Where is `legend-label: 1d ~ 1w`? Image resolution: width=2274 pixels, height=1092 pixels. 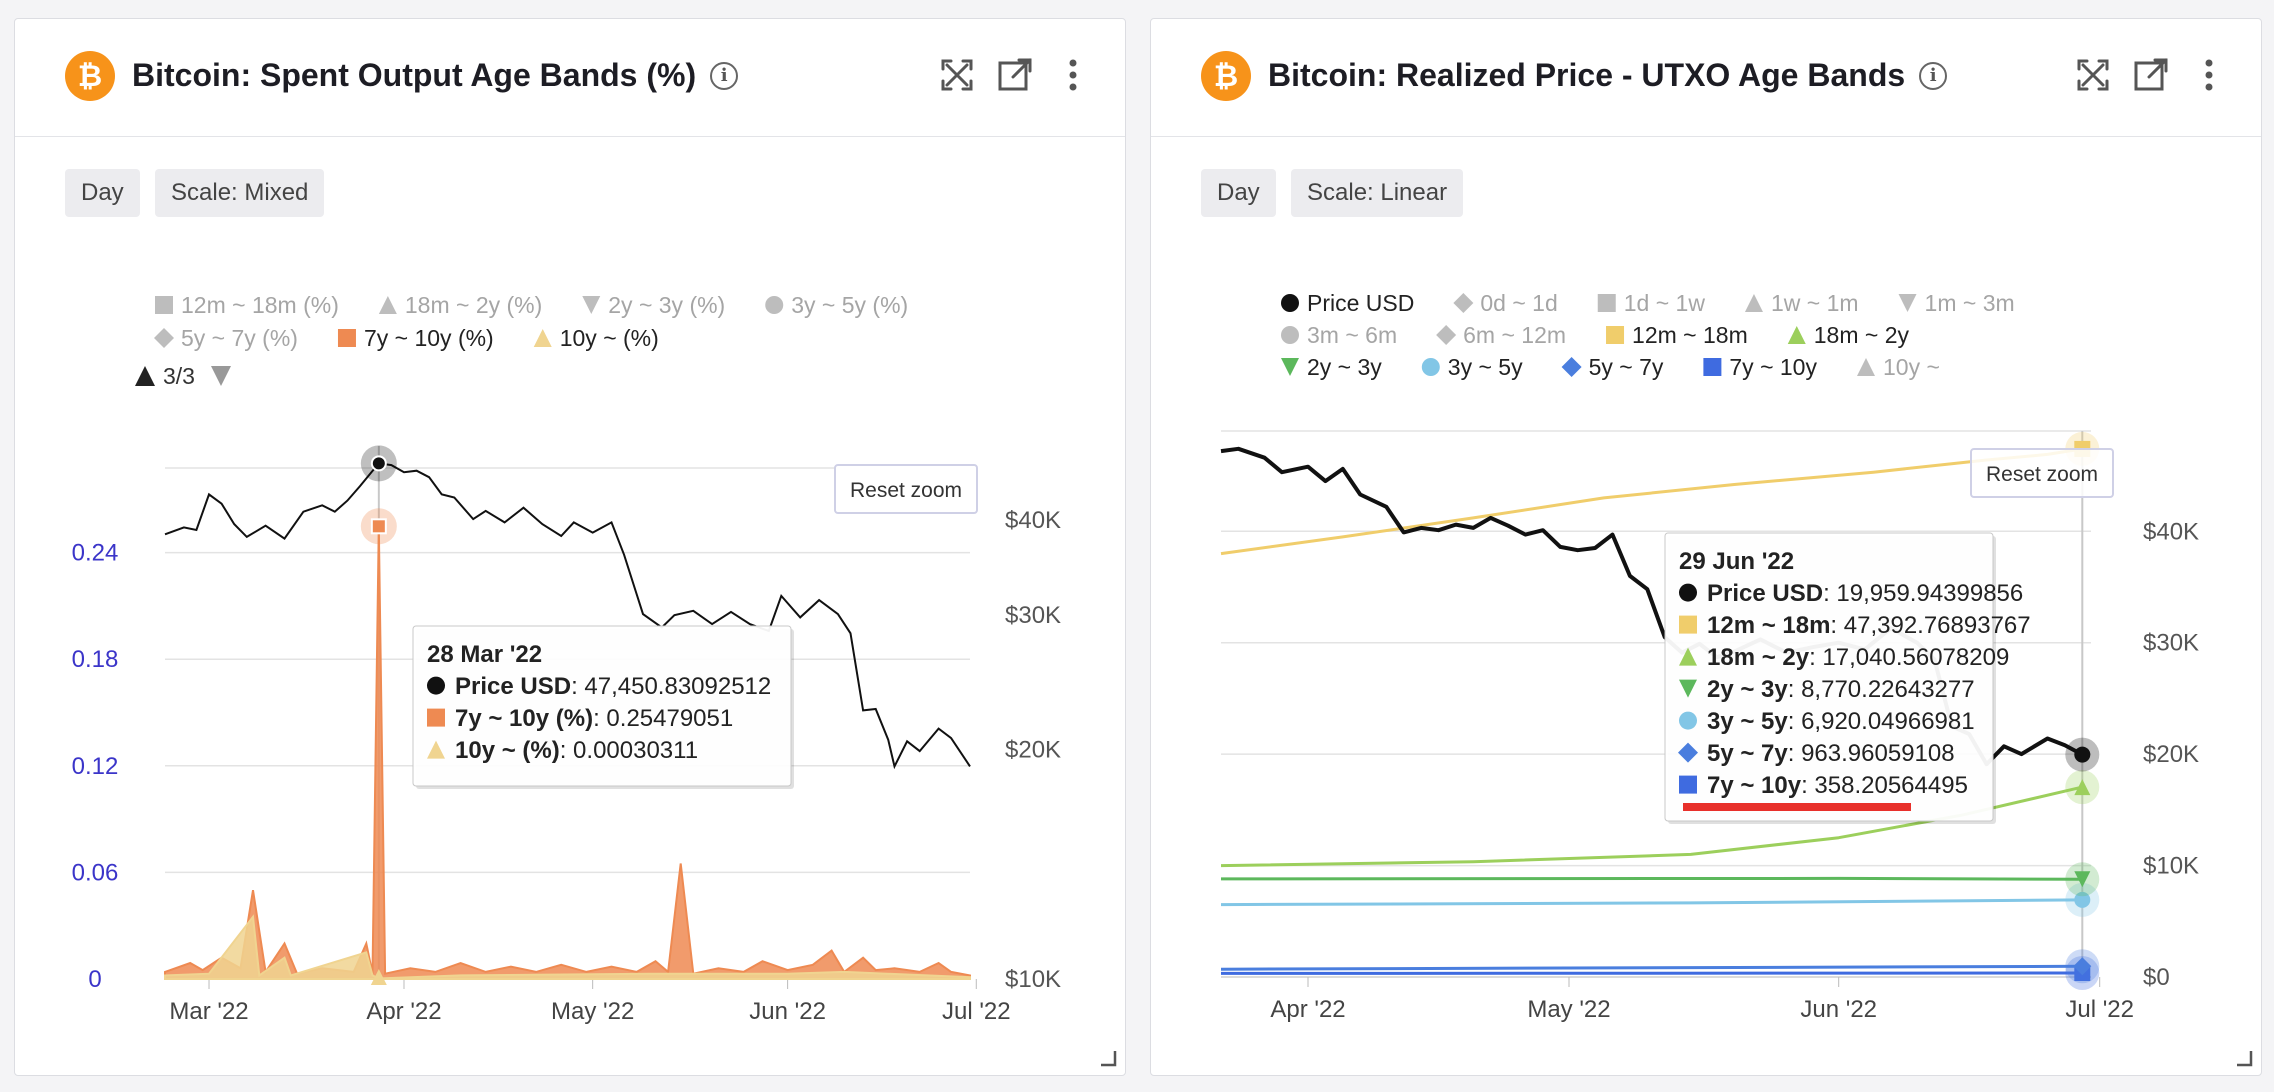
legend-label: 1d ~ 1w is located at coordinates (1665, 303).